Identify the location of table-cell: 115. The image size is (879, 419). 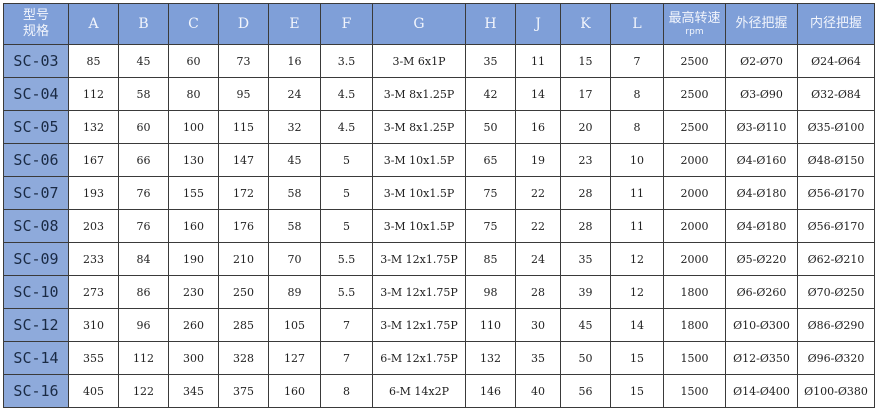
(243, 127).